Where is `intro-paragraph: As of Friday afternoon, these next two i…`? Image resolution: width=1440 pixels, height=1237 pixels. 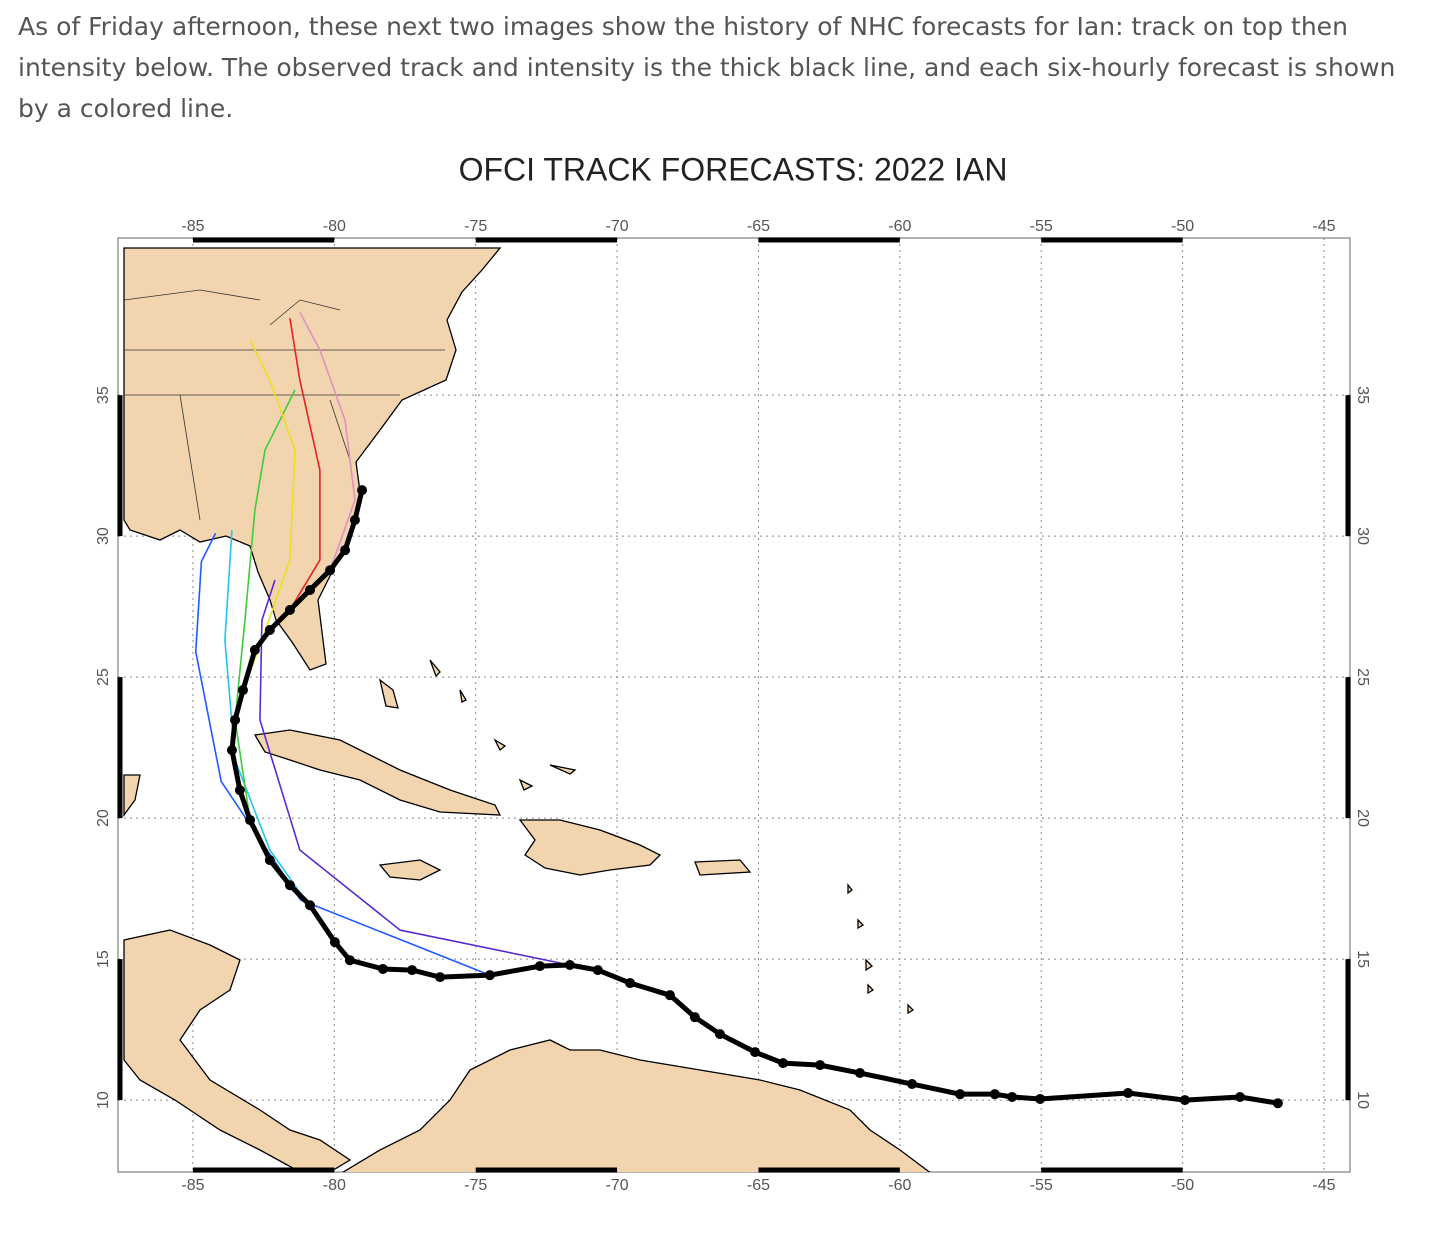
intro-paragraph: As of Friday afternoon, these next two i… is located at coordinates (707, 67).